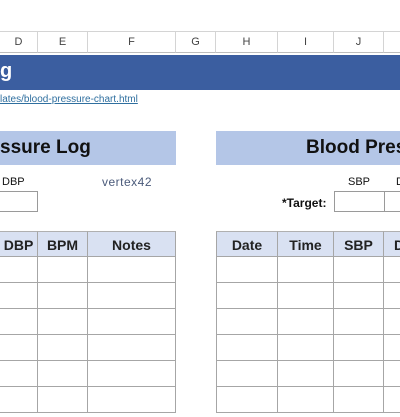  What do you see at coordinates (63, 244) in the screenshot?
I see `table-header: BPM` at bounding box center [63, 244].